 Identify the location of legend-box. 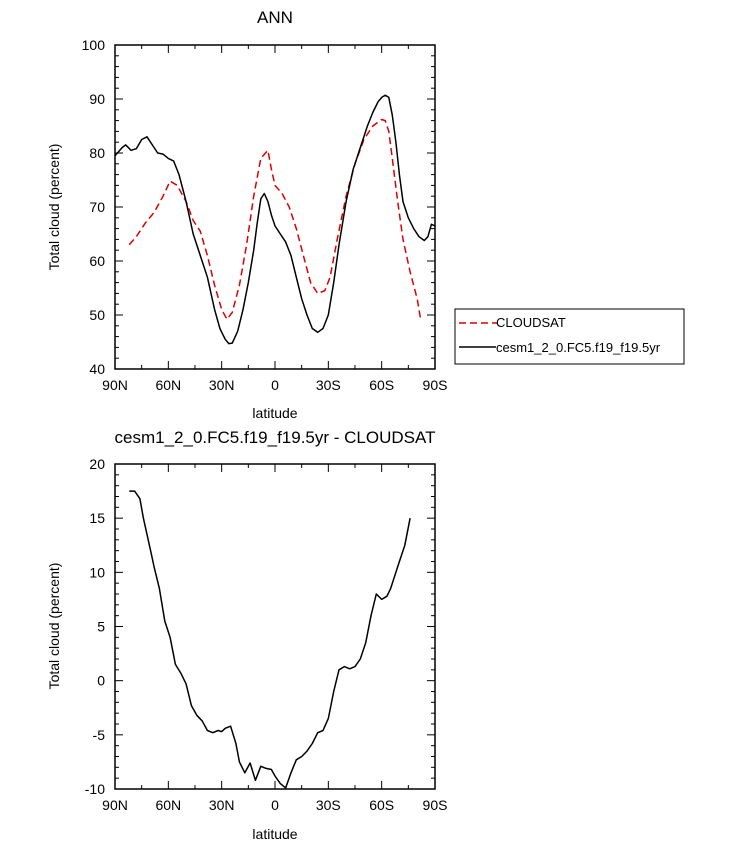
(569, 336).